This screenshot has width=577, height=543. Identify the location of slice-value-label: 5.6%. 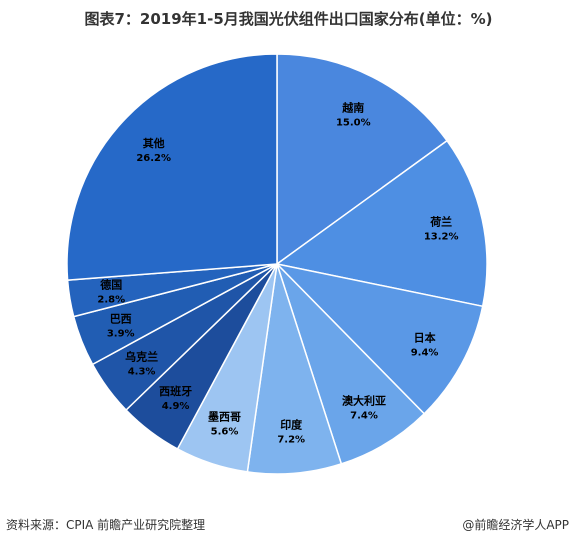
(225, 432).